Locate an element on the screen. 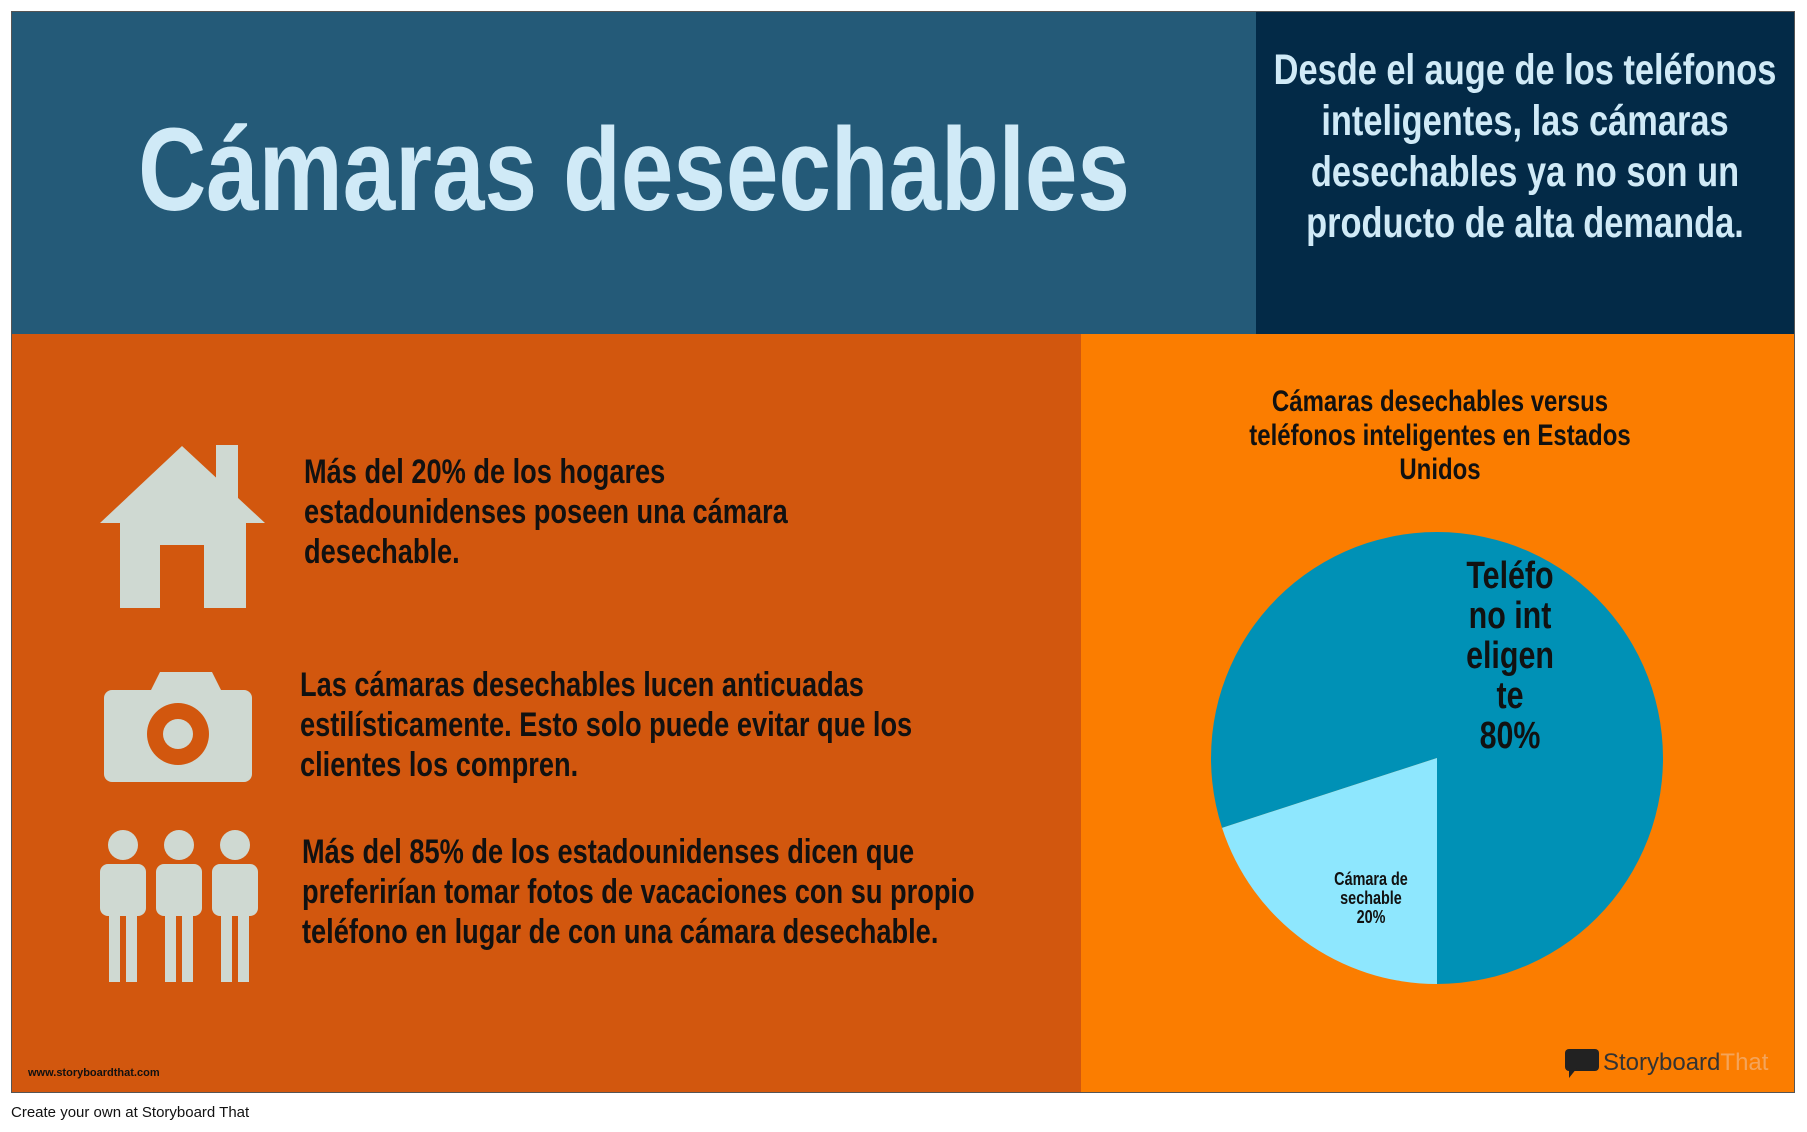  brand-suffix: That is located at coordinates (1744, 1062).